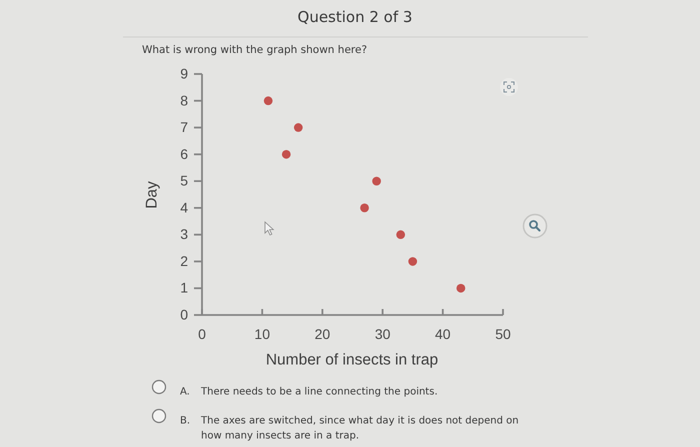  I want to click on y-tick-label: 4, so click(184, 207).